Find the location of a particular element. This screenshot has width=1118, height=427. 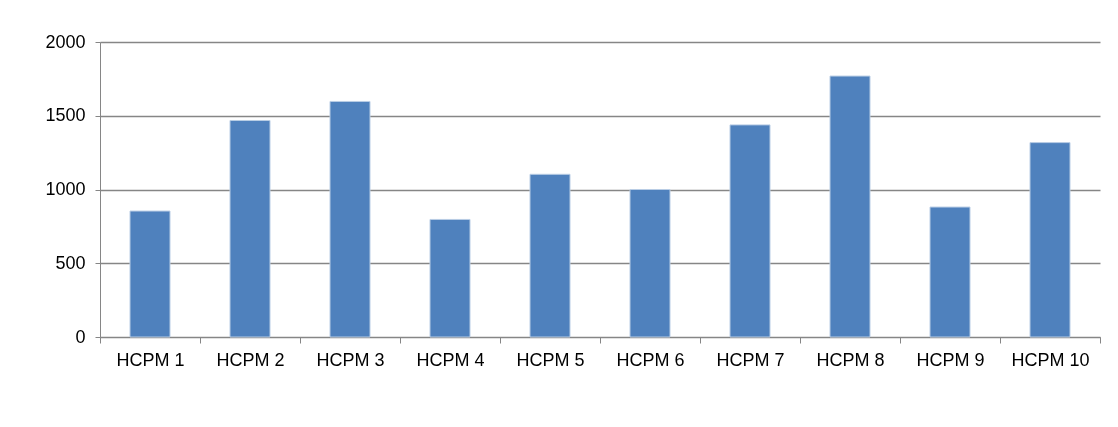

x-tick-label: HCPM 7 is located at coordinates (750, 359).